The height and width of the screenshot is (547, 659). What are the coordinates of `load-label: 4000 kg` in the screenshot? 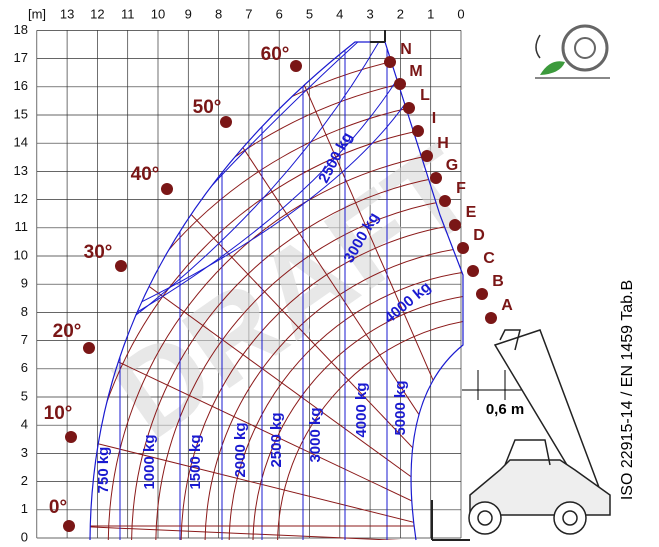 It's located at (361, 409).